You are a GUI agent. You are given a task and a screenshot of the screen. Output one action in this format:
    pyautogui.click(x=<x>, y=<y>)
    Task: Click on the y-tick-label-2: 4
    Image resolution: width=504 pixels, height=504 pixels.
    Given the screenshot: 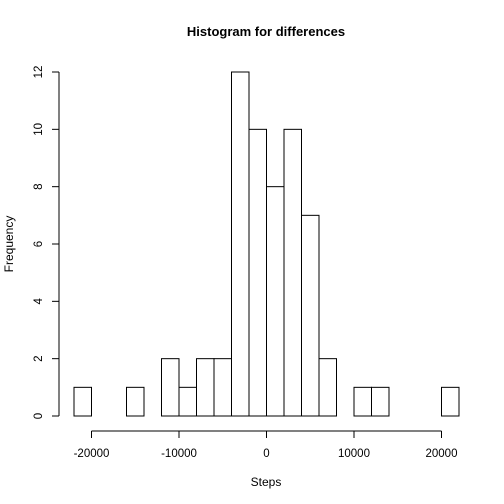 What is the action you would take?
    pyautogui.click(x=39, y=301)
    